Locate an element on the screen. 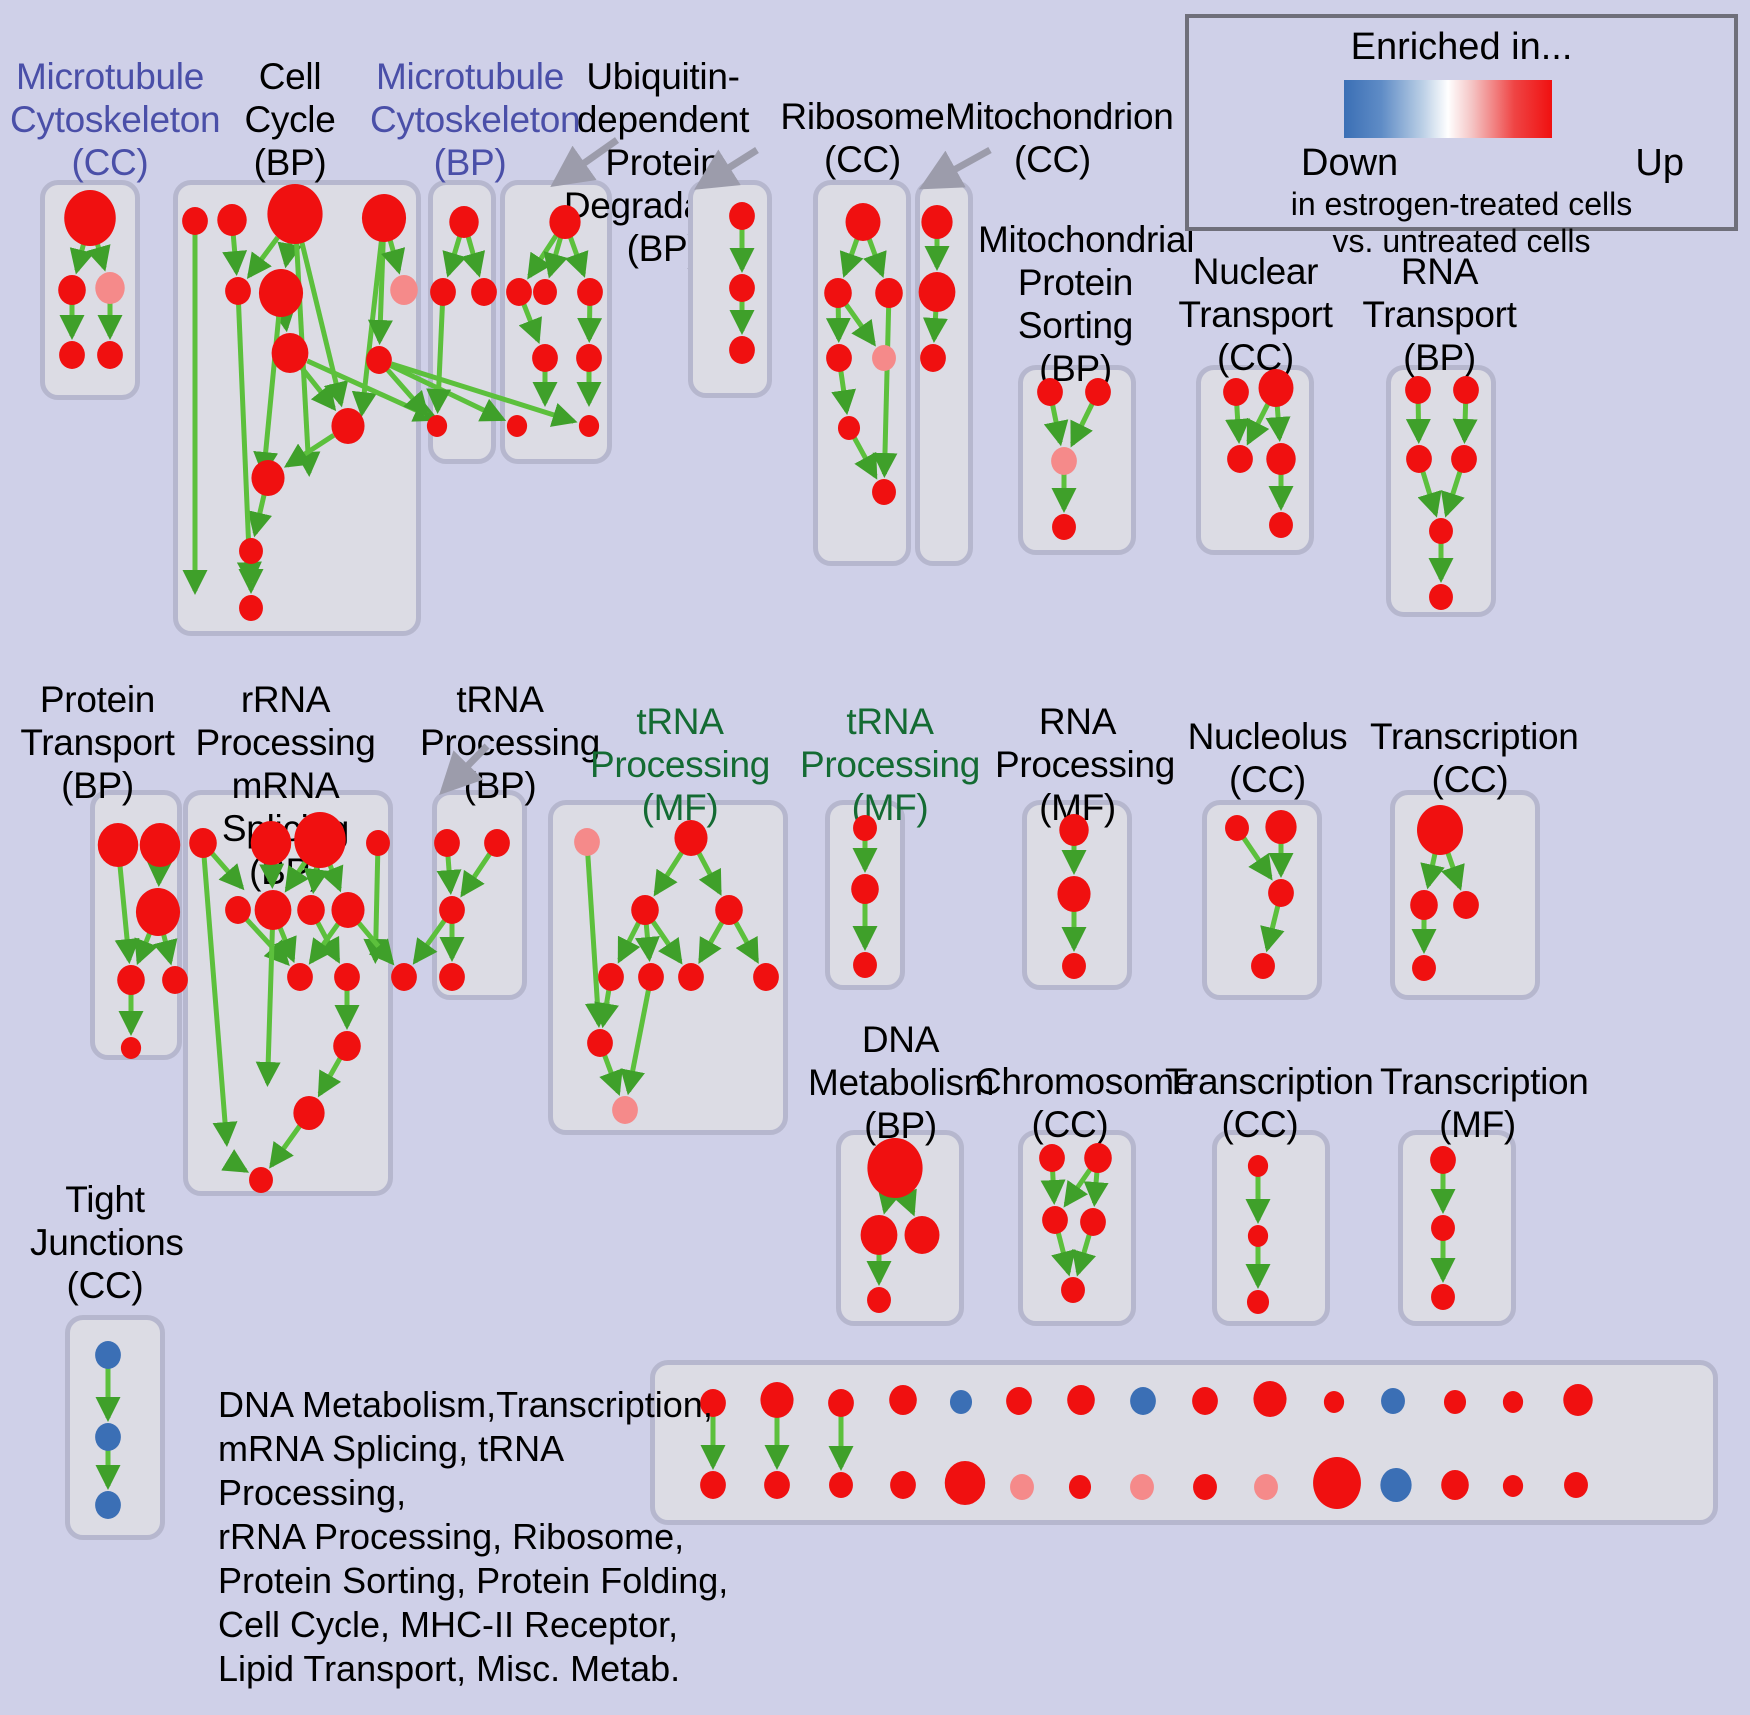 This screenshot has height=1715, width=1750. panel-mitochondrial-protein-sorting-bp is located at coordinates (1077, 460).